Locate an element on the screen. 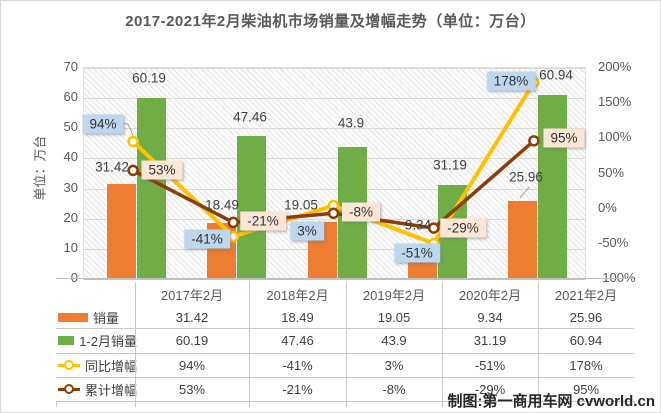  legend-item: 销量 is located at coordinates (96, 317).